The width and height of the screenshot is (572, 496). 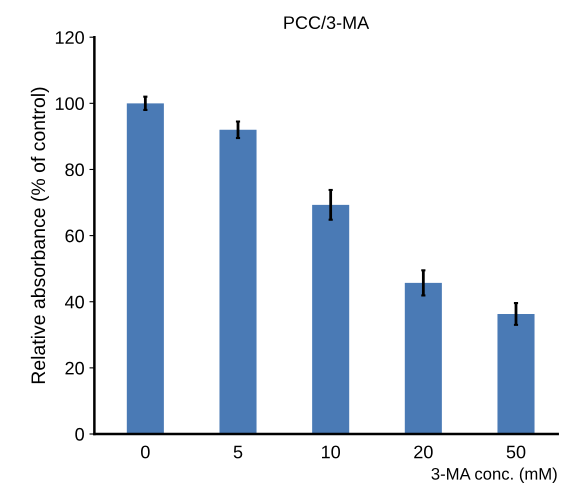 I want to click on y-tick-label: 120, so click(x=70, y=37).